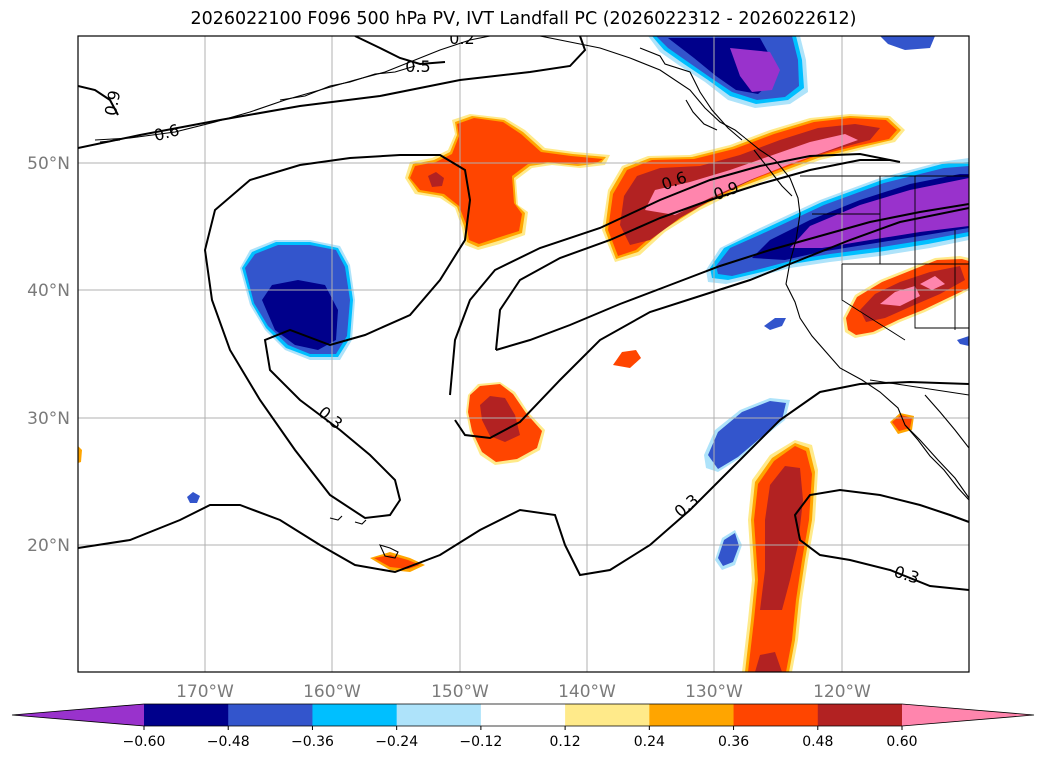 The width and height of the screenshot is (1047, 765). Describe the element at coordinates (968, 715) in the screenshot. I see `colorbar-extend-max` at that location.